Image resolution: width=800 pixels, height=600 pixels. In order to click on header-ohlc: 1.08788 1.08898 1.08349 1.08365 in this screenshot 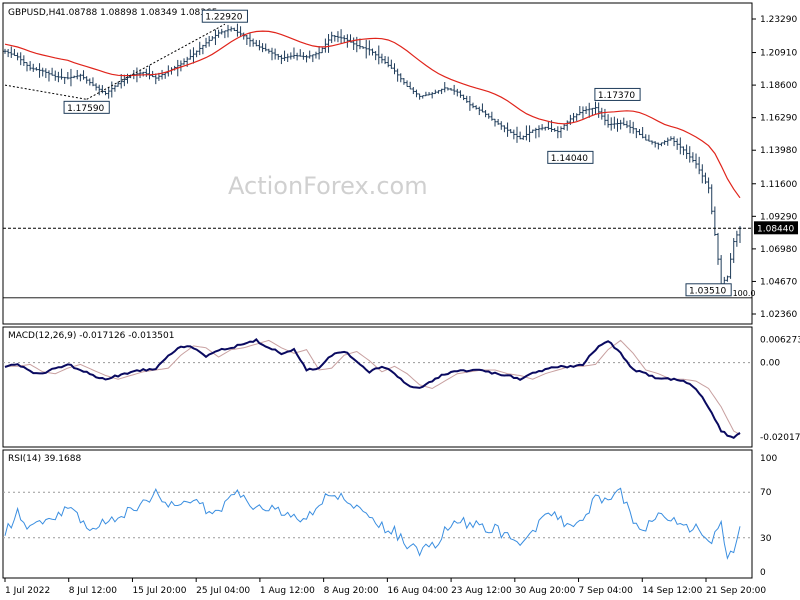, I will do `click(138, 13)`.